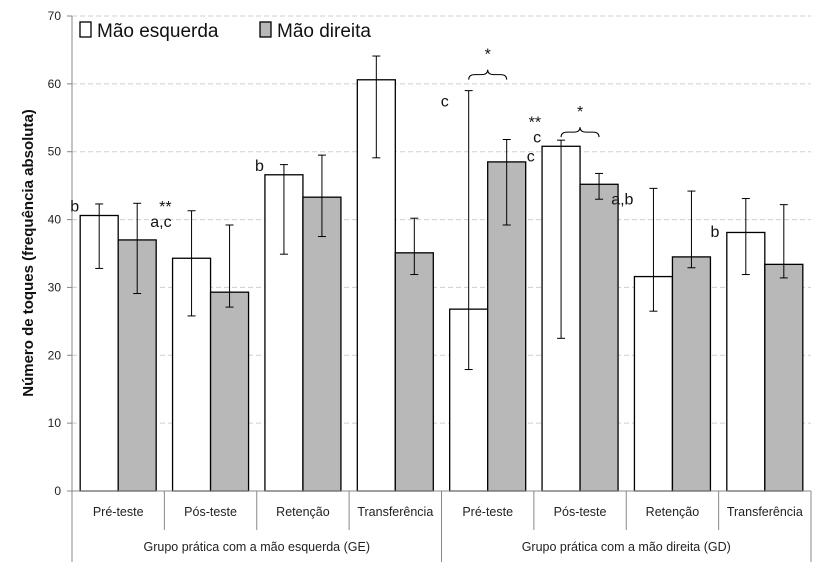 The image size is (821, 569). Describe the element at coordinates (55, 16) in the screenshot. I see `y-tick-label: 70` at that location.